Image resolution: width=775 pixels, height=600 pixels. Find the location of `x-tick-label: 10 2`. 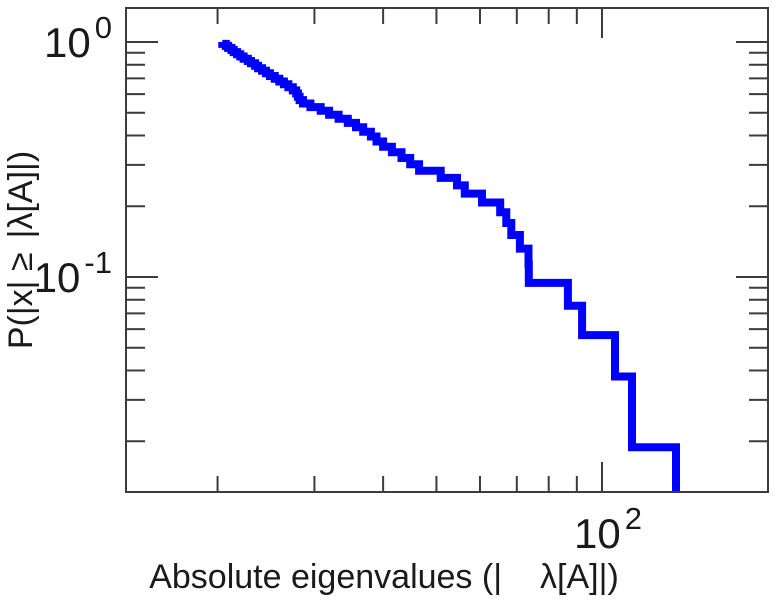

x-tick-label: 10 2 is located at coordinates (608, 529).